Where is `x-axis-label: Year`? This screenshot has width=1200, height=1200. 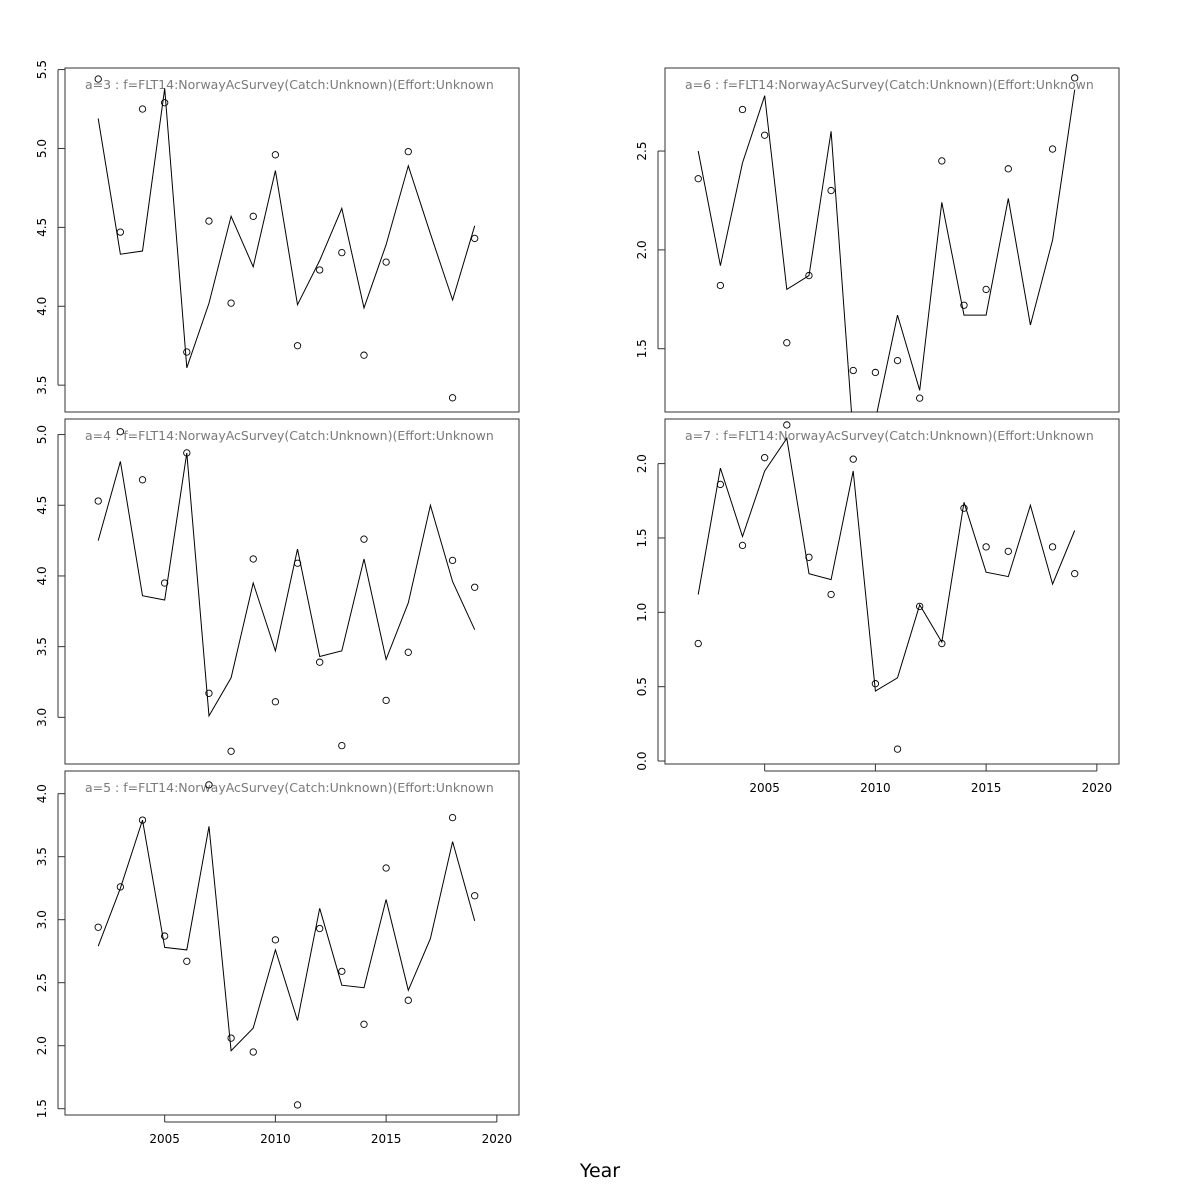
x-axis-label: Year is located at coordinates (600, 1171).